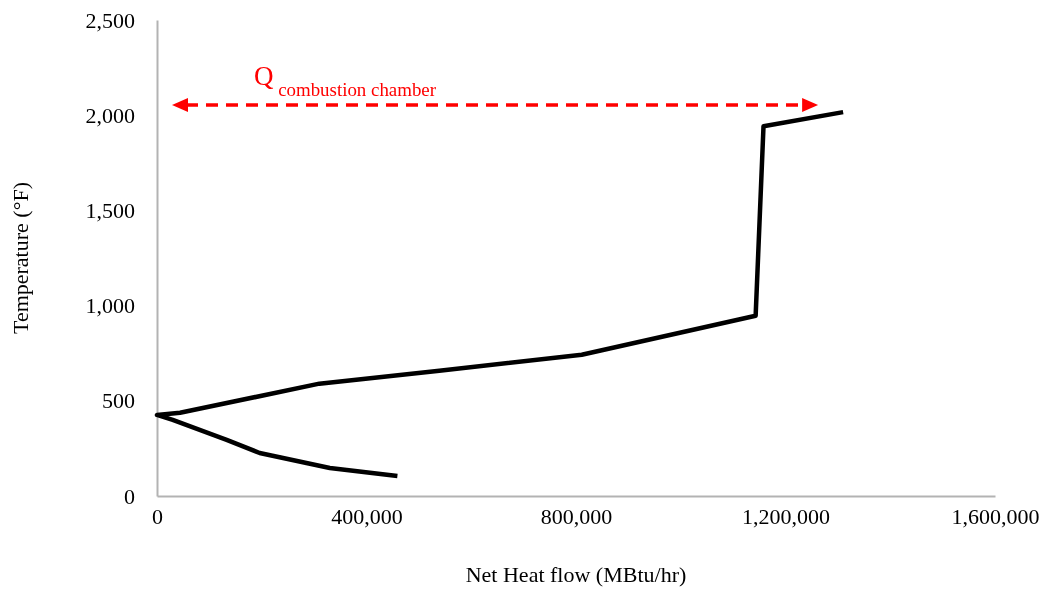 This screenshot has height=594, width=1055. What do you see at coordinates (129, 496) in the screenshot?
I see `y-tick-label: 0` at bounding box center [129, 496].